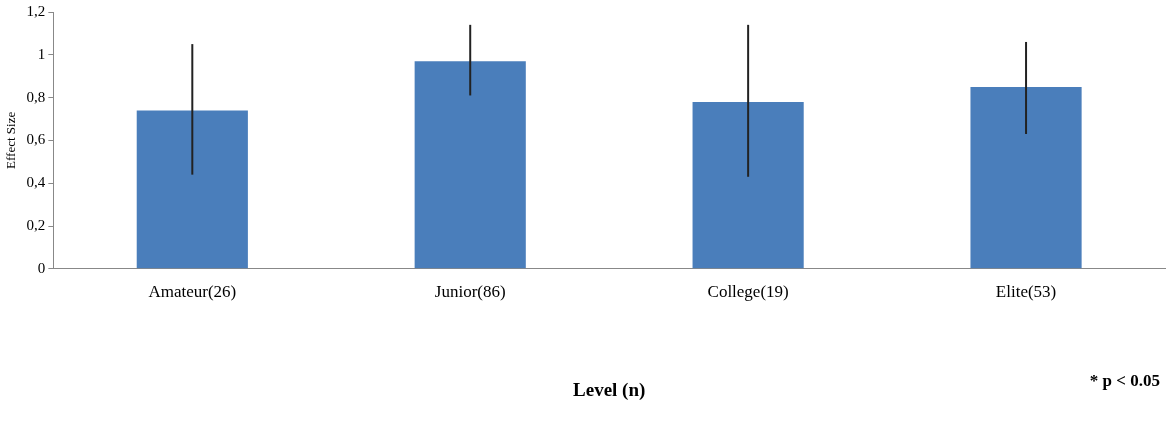 The height and width of the screenshot is (426, 1169). What do you see at coordinates (748, 292) in the screenshot?
I see `x-tick-label: College(19)` at bounding box center [748, 292].